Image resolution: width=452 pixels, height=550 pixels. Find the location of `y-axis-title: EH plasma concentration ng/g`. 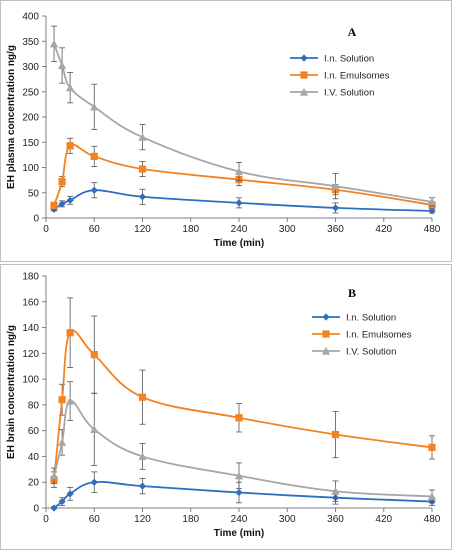

y-axis-title: EH plasma concentration ng/g is located at coordinates (11, 117).